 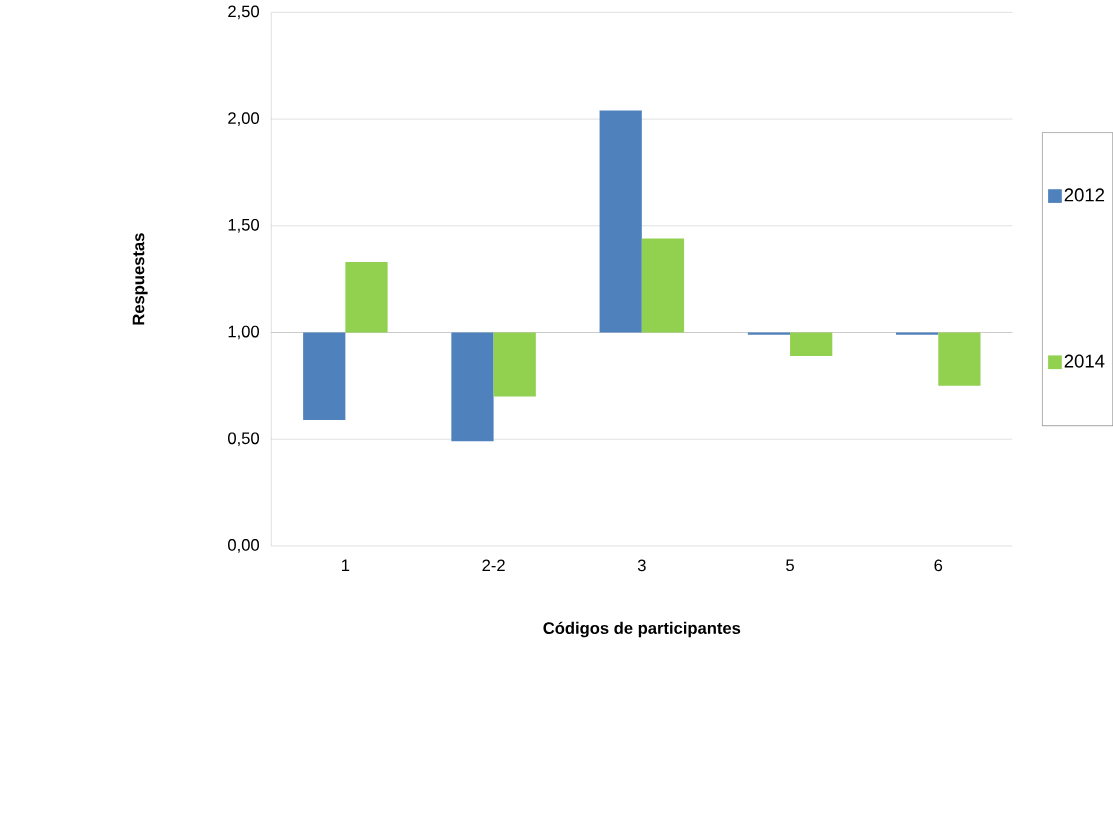 I want to click on x-tick-label: 5, so click(x=790, y=565).